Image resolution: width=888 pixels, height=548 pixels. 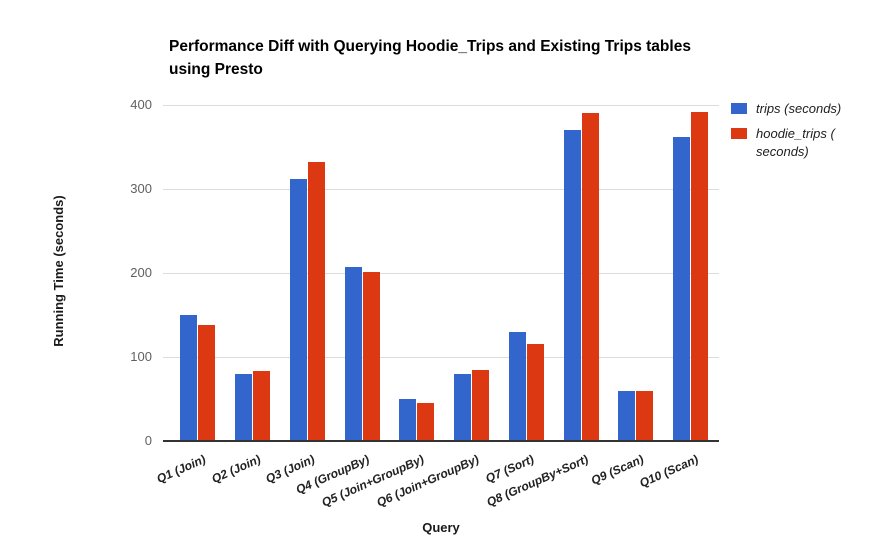 I want to click on legend-item: hoodie_trips ( seconds), so click(x=806, y=143).